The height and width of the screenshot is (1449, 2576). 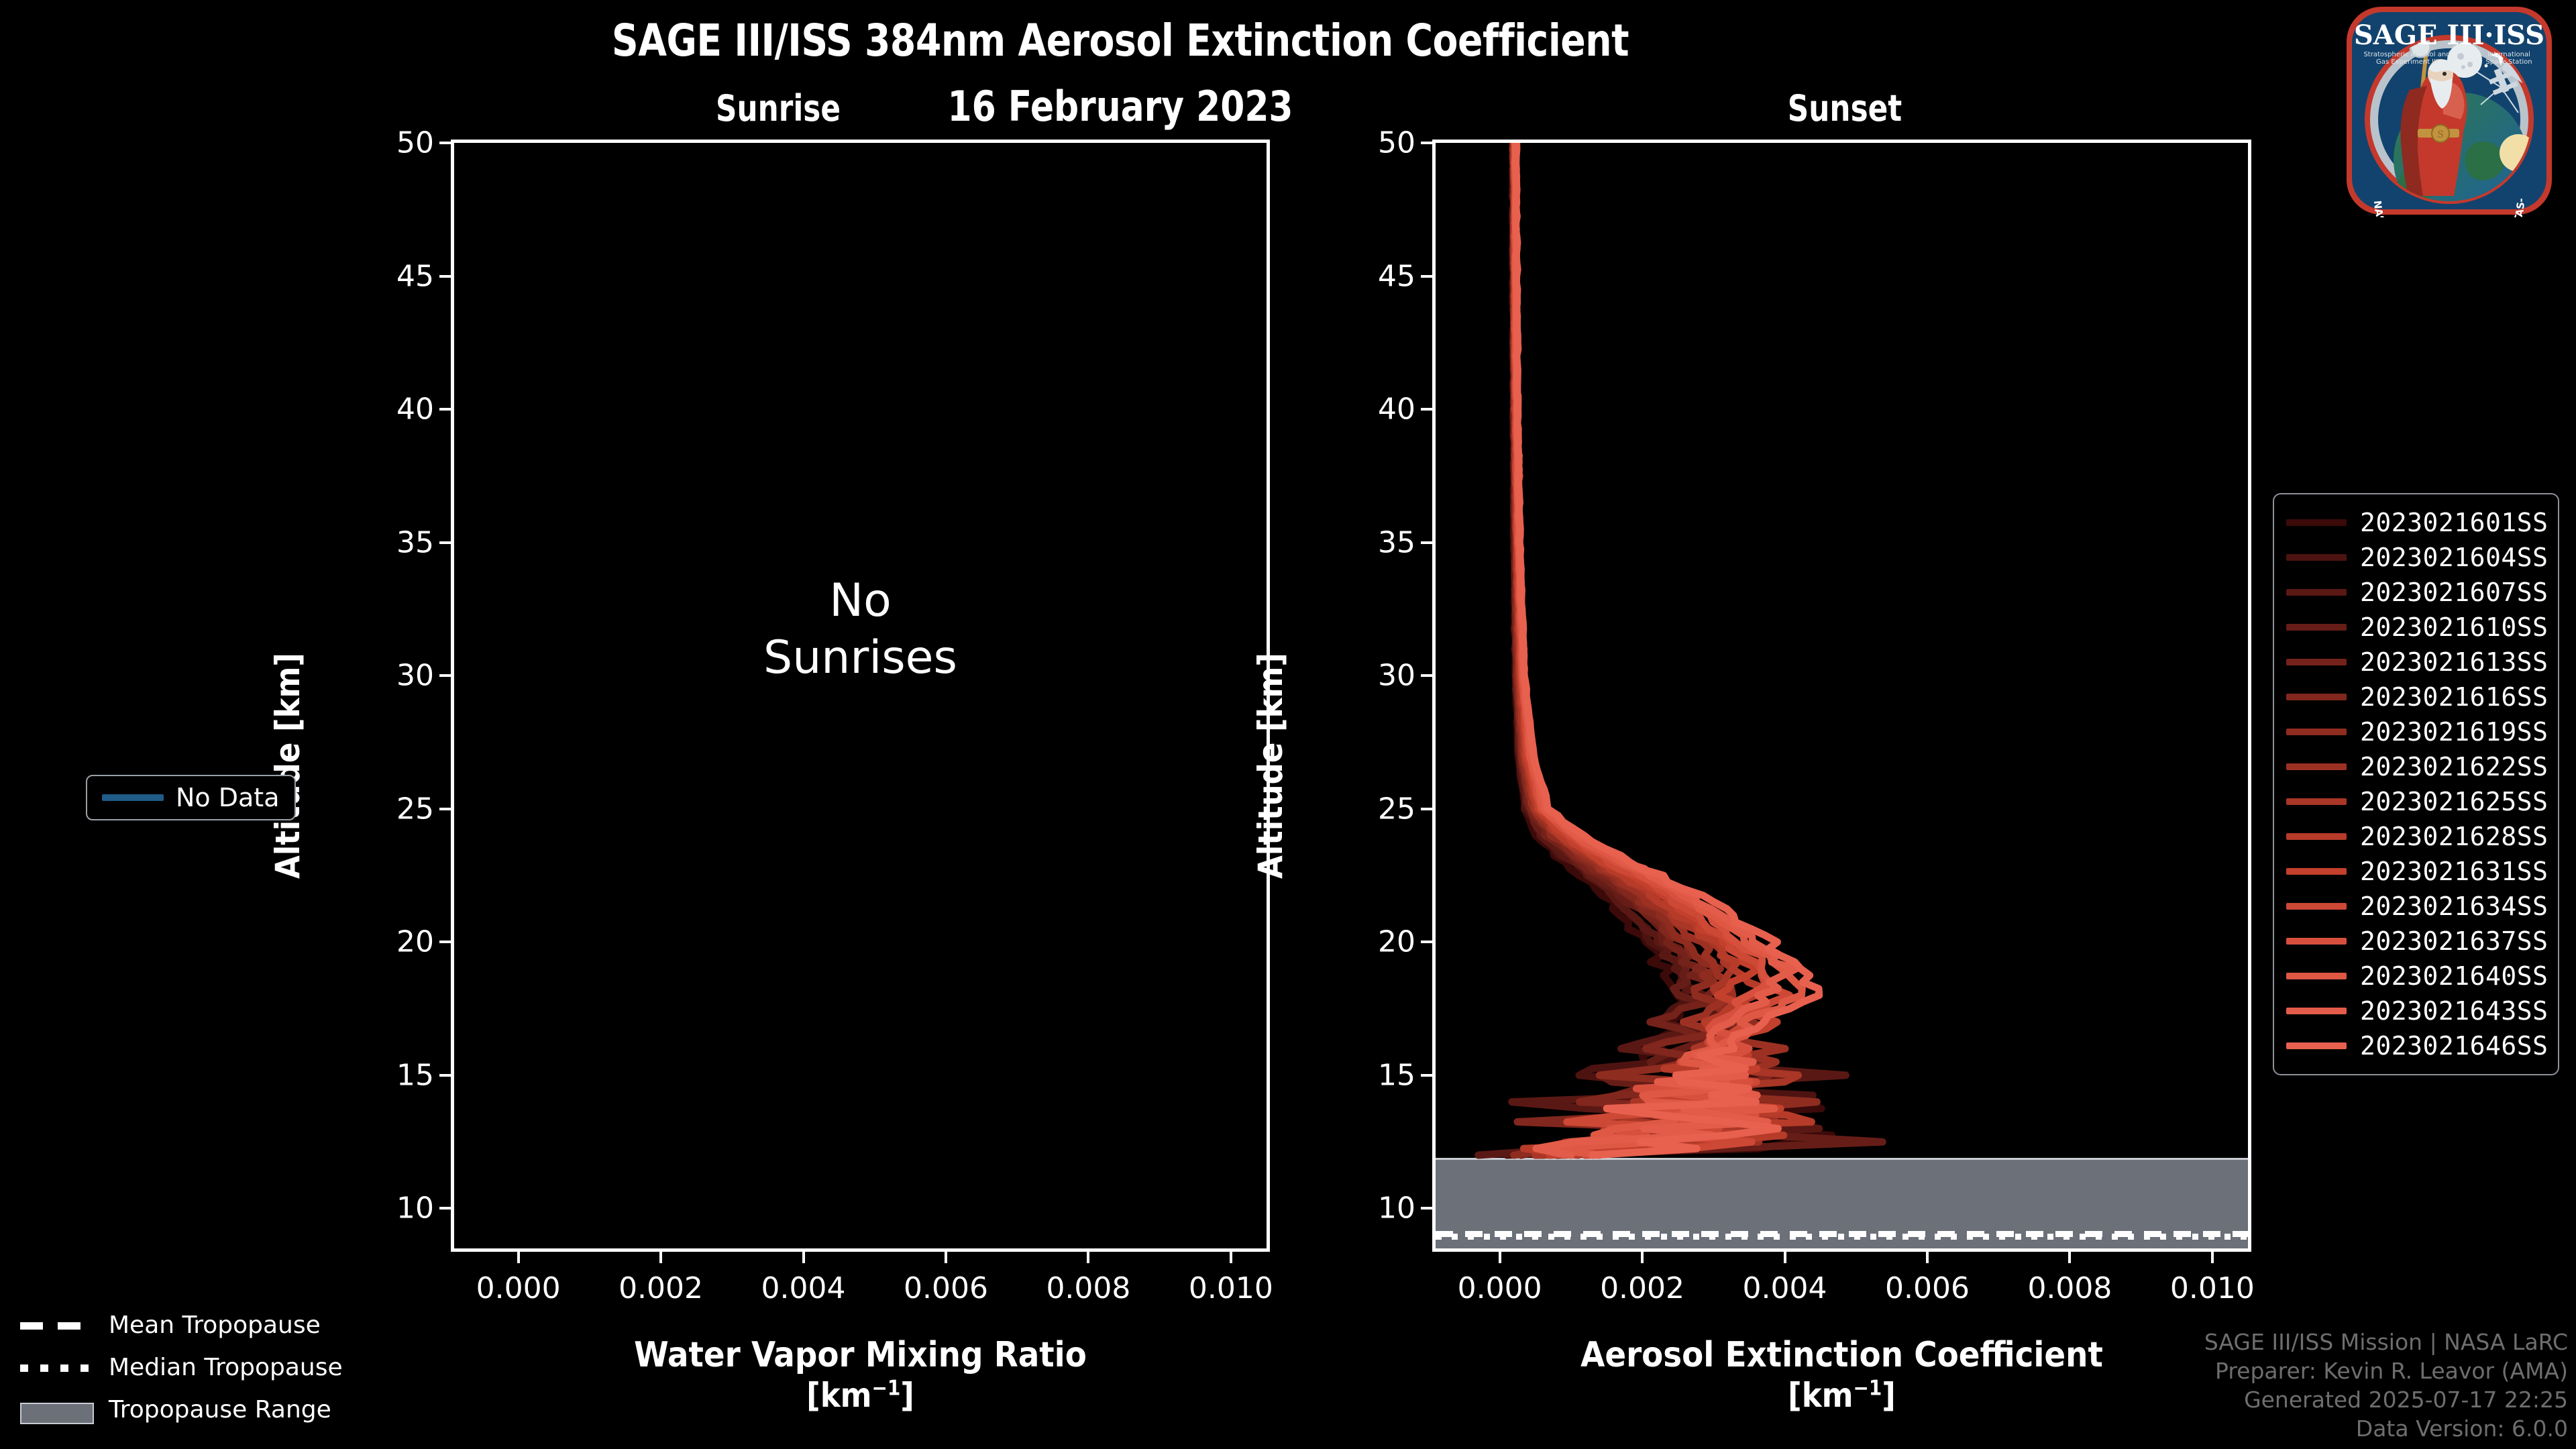 I want to click on legend-label: 2023021616SS, so click(x=2454, y=697).